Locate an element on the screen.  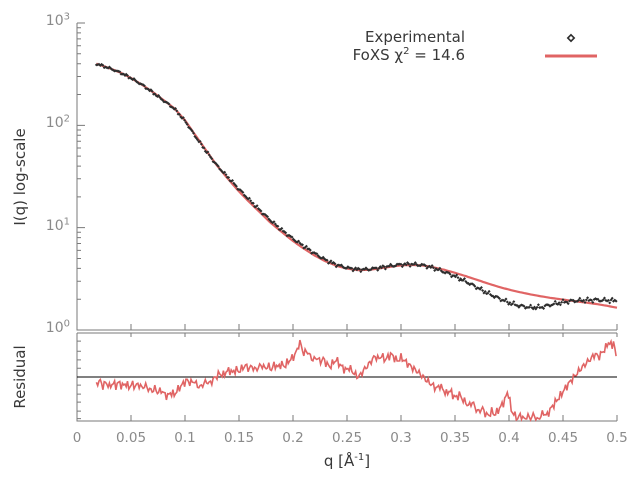
x-tick-label-0.15: 0.15 is located at coordinates (239, 438).